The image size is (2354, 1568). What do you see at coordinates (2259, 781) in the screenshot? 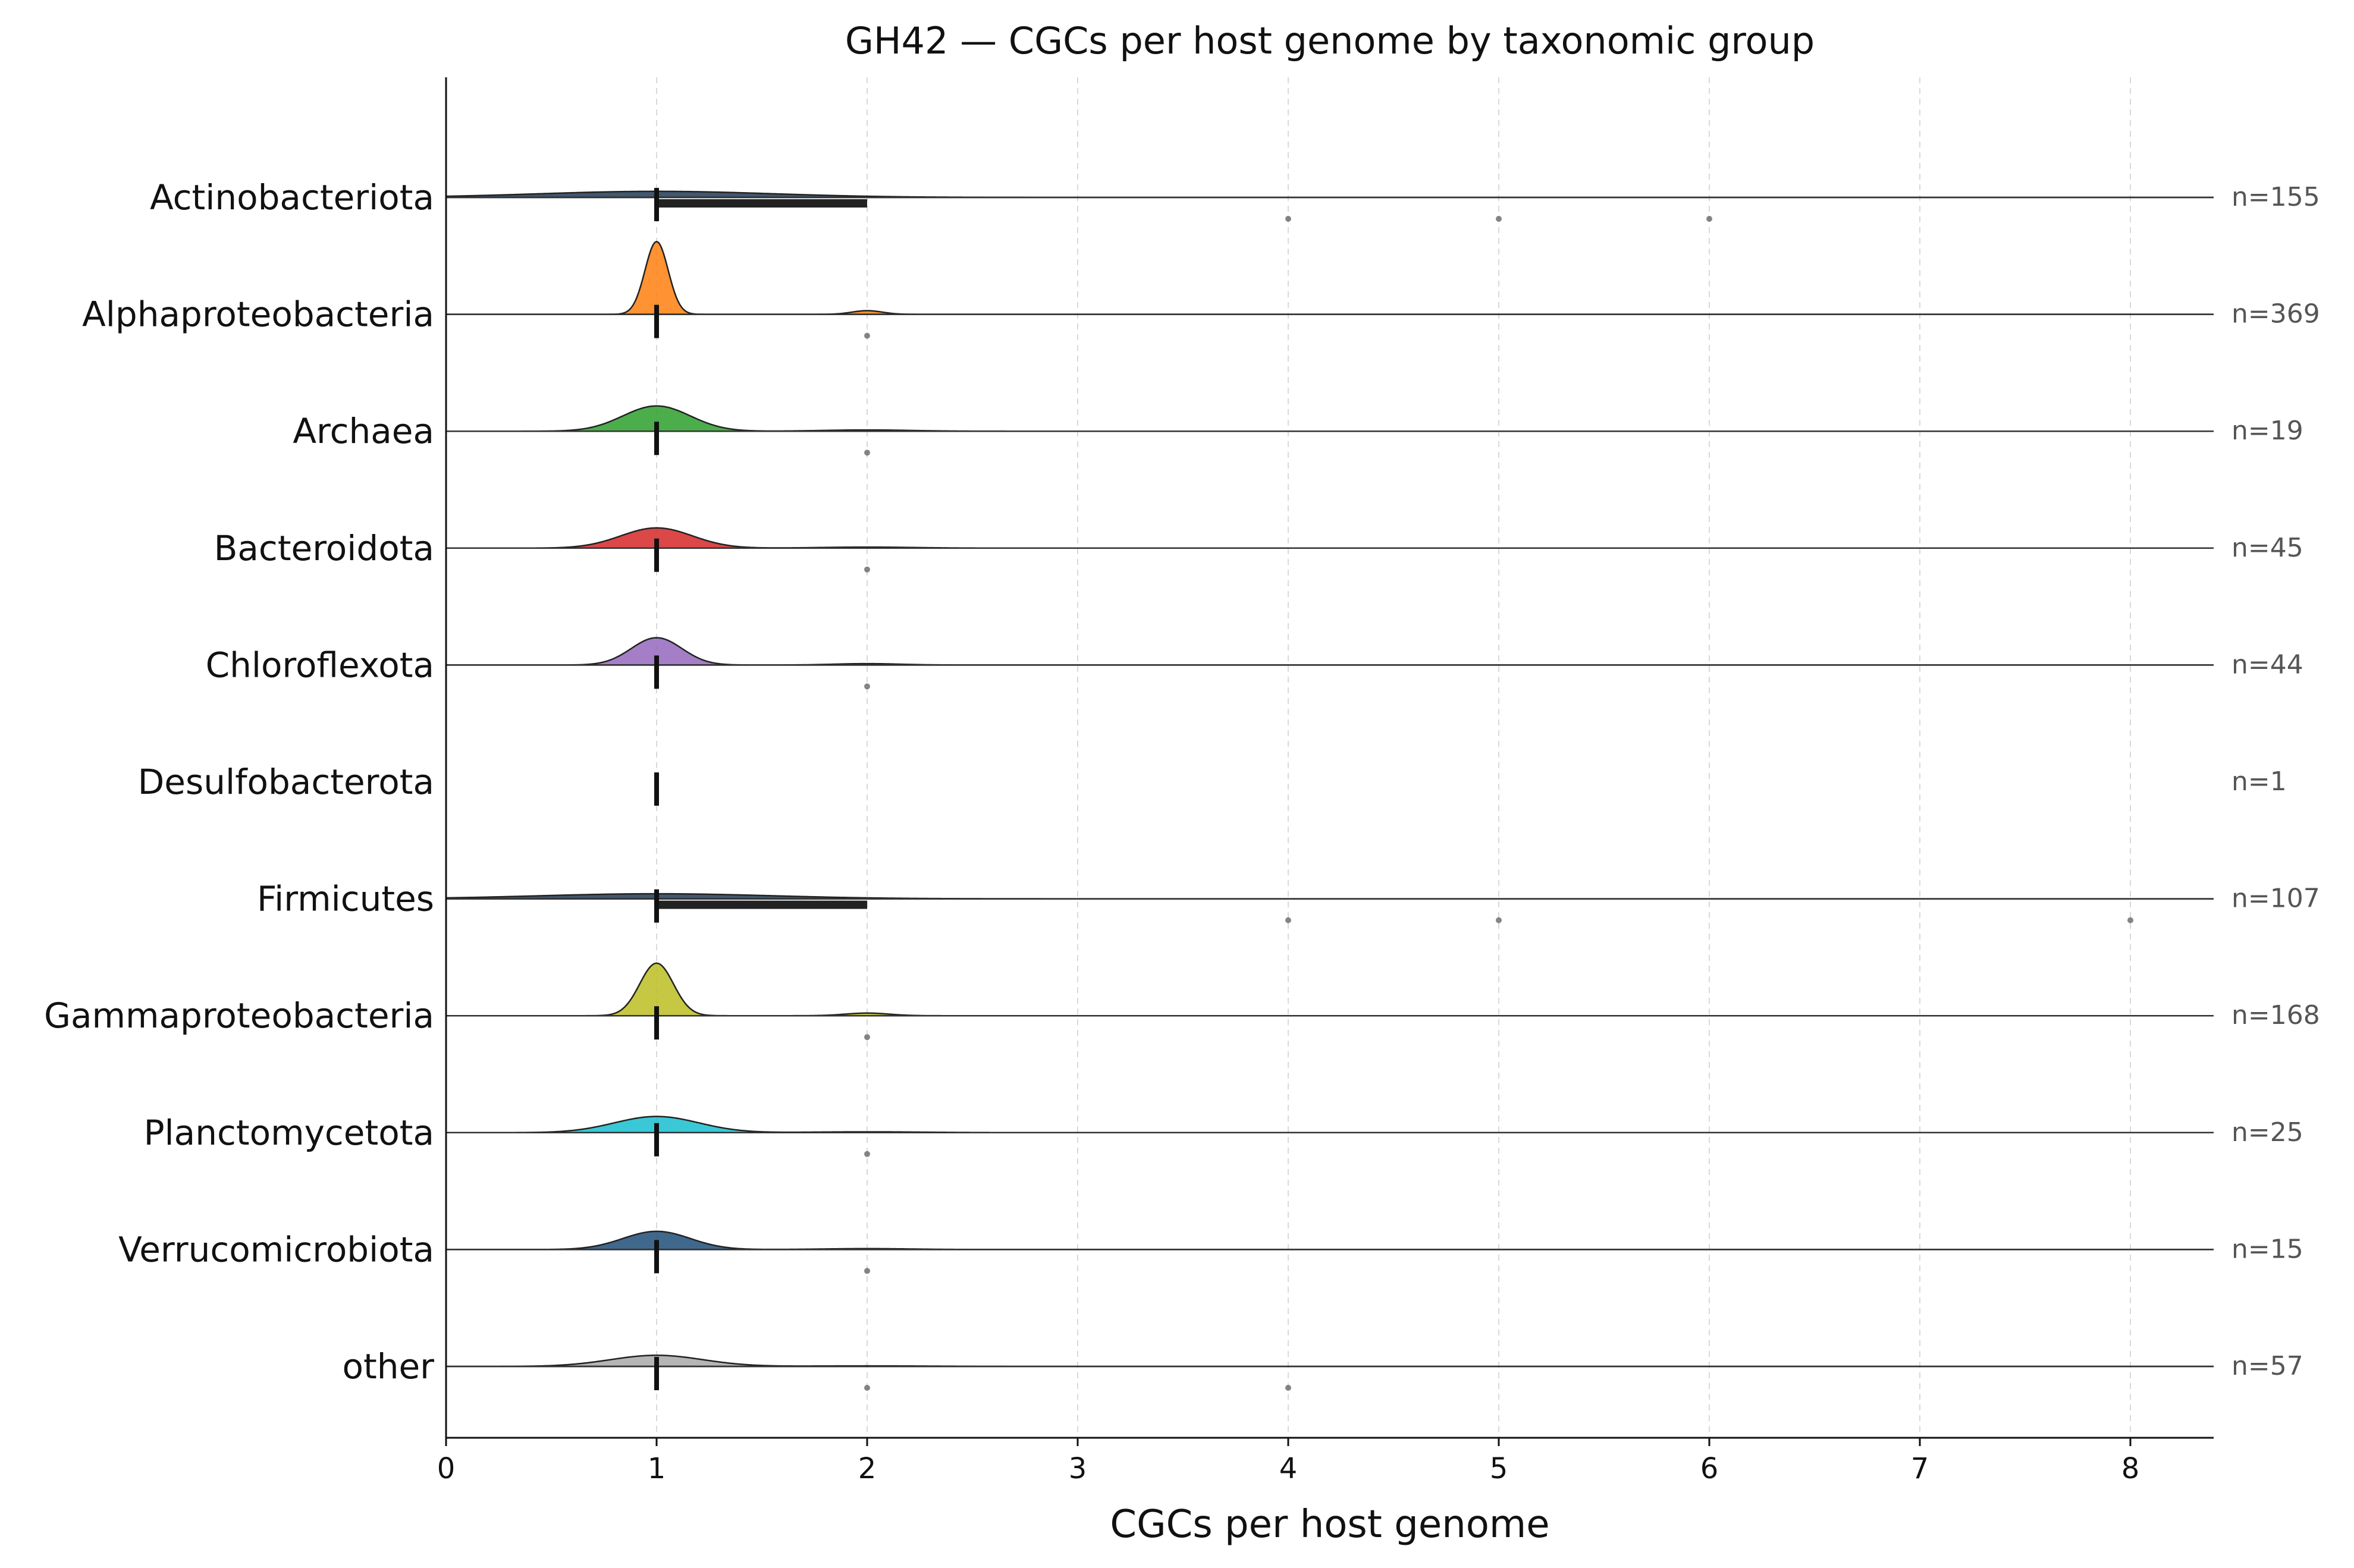
I see `n-label: n=1` at bounding box center [2259, 781].